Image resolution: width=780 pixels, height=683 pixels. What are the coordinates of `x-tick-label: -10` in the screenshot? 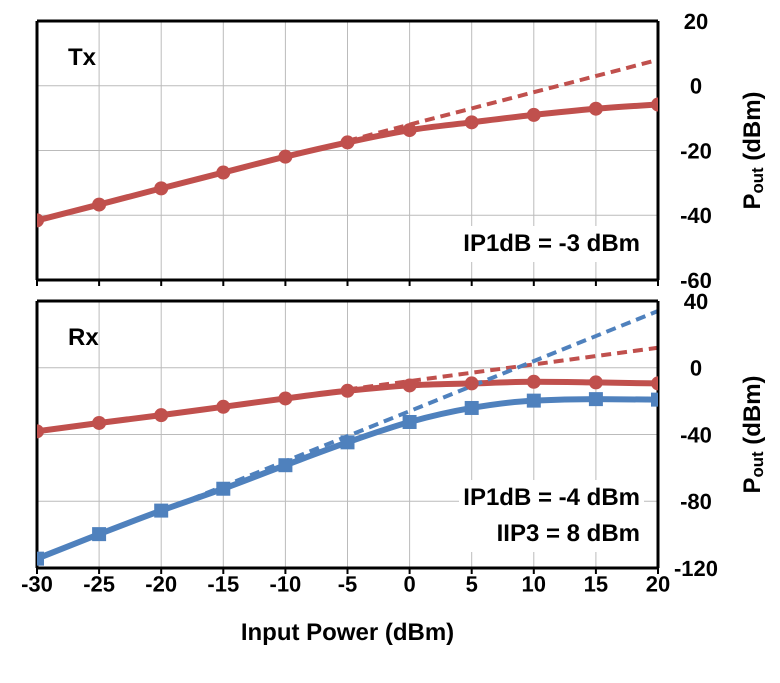 It's located at (286, 584).